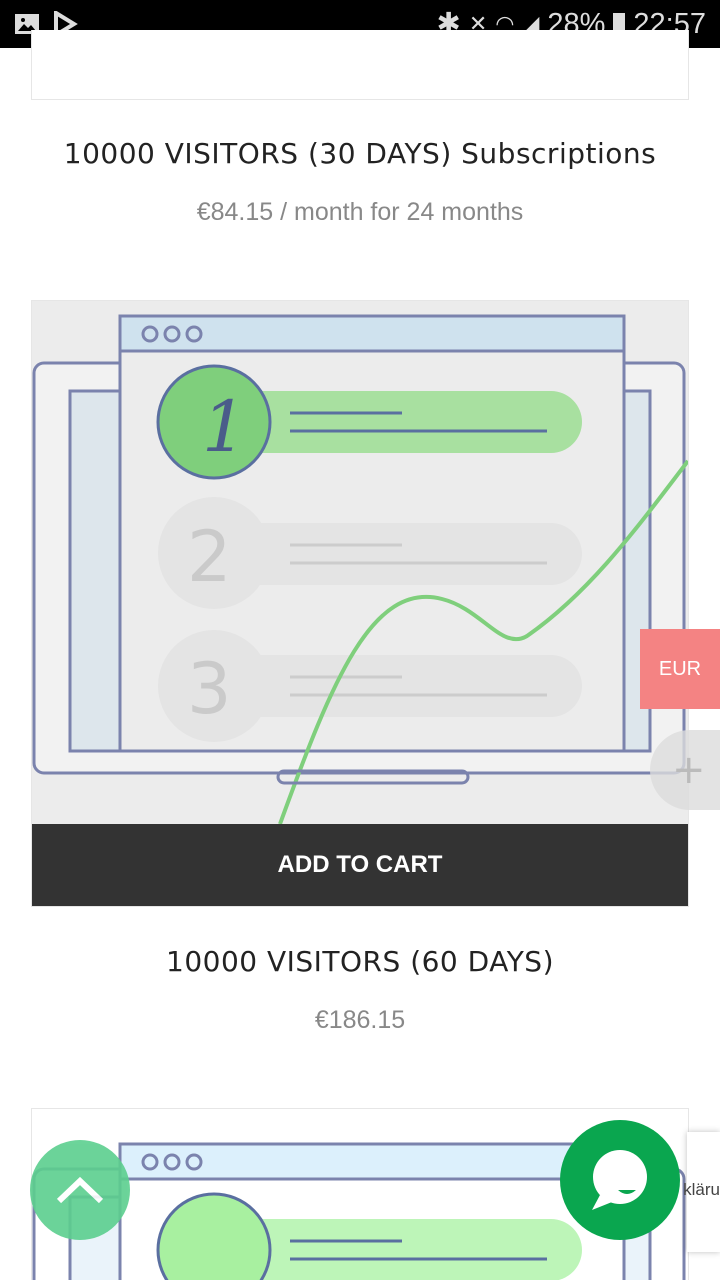 The image size is (720, 1280). Describe the element at coordinates (27, 24) in the screenshot. I see `gallery-icon` at that location.